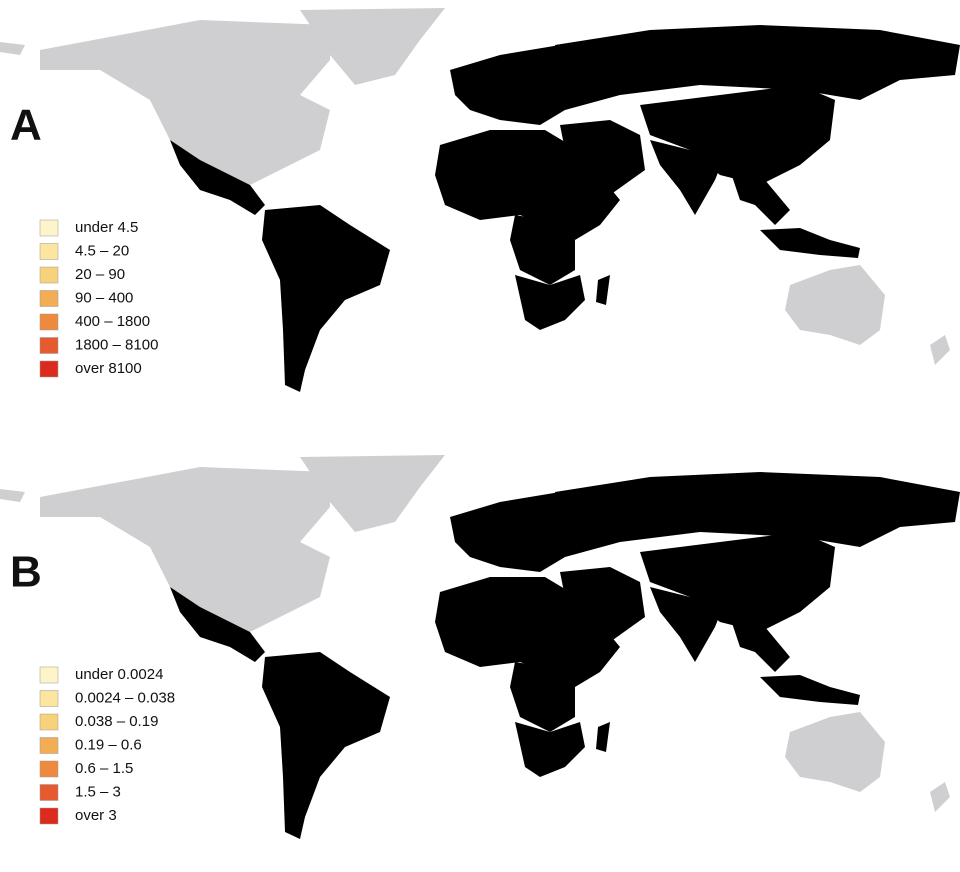 Image resolution: width=960 pixels, height=872 pixels. I want to click on legend-label: 0.038 – 0.19, so click(116, 721).